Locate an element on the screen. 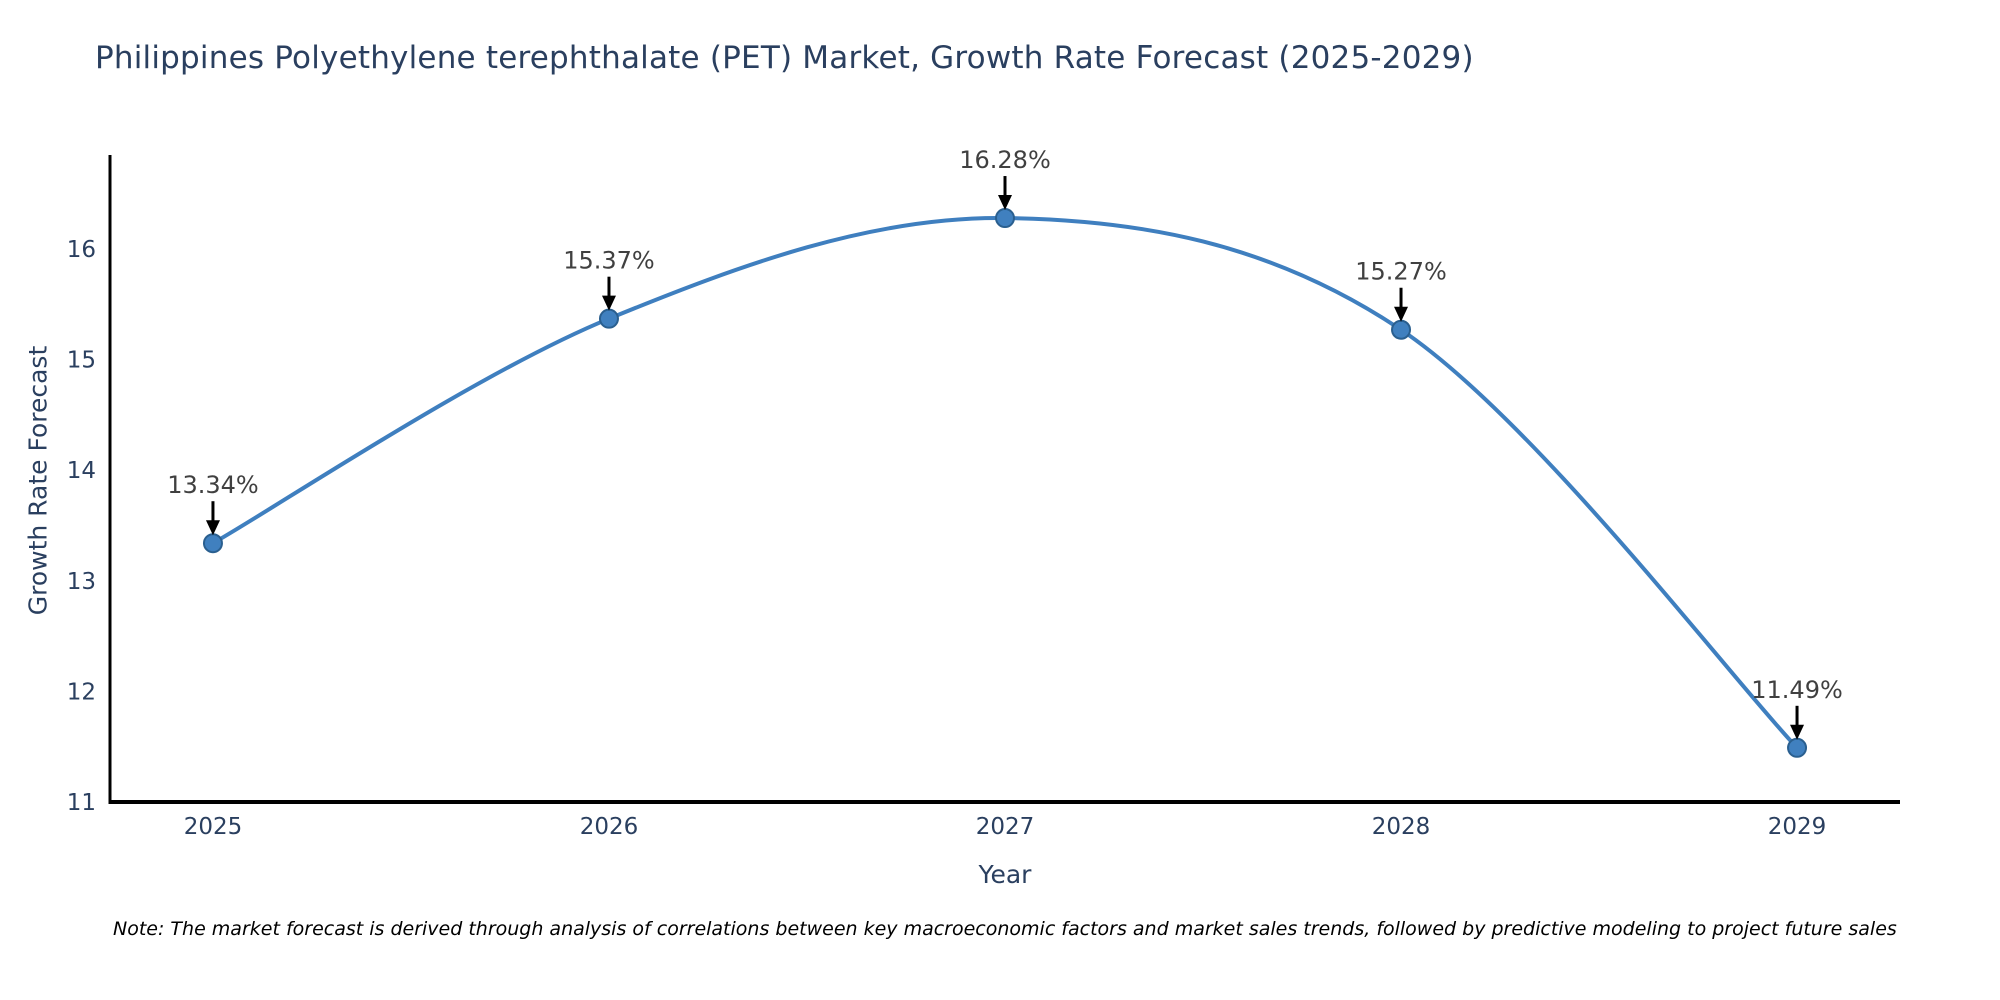 The height and width of the screenshot is (1000, 2000). x-tick-label: 2026 is located at coordinates (609, 827).